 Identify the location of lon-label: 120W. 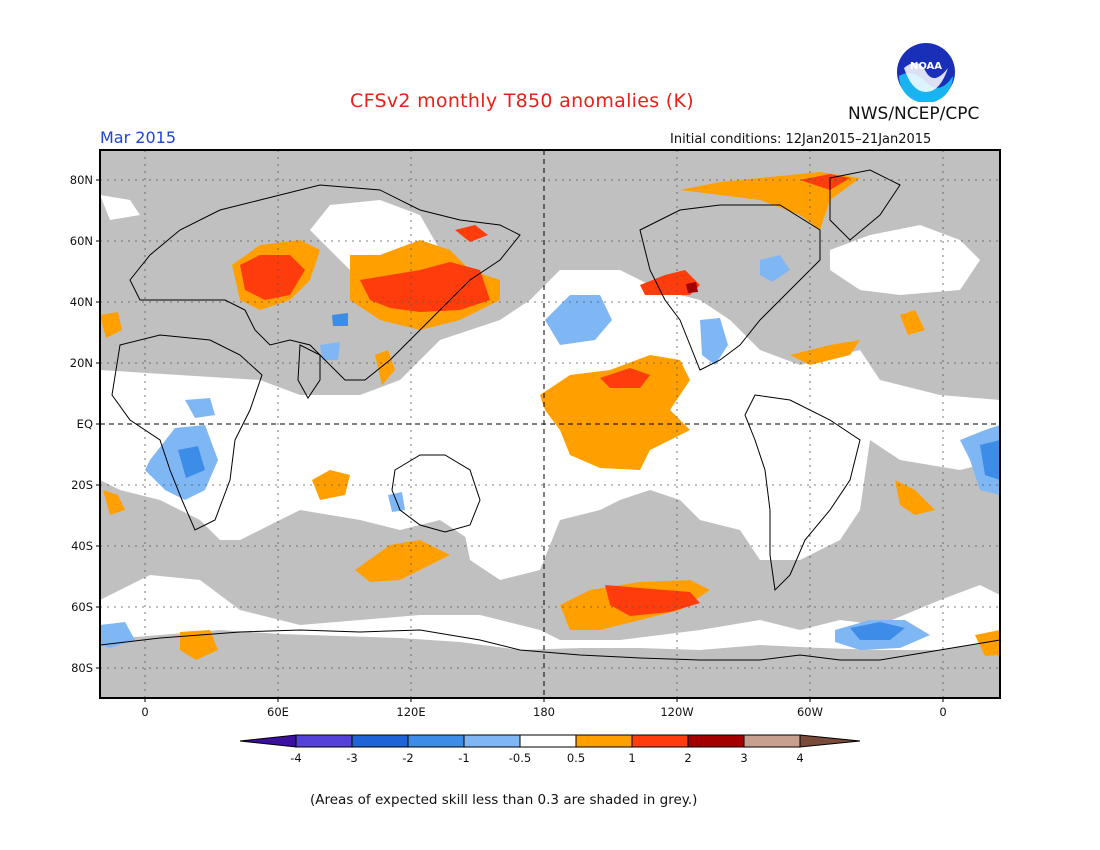
(677, 712).